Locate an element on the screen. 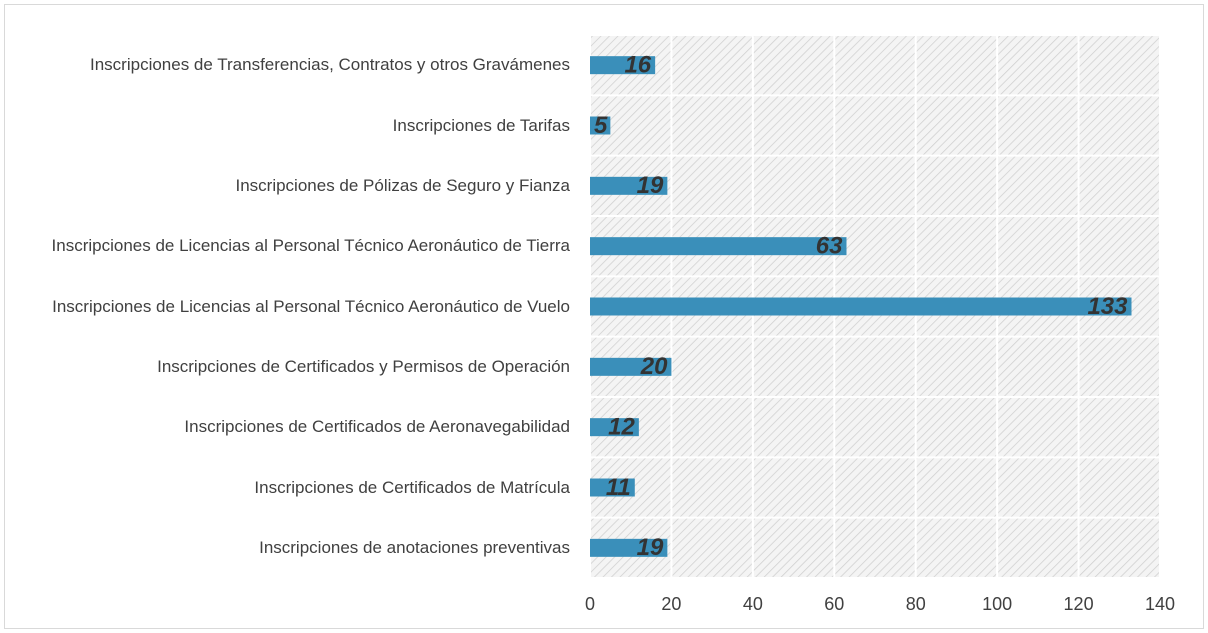 The width and height of the screenshot is (1208, 633). data-label: 133 is located at coordinates (1107, 306).